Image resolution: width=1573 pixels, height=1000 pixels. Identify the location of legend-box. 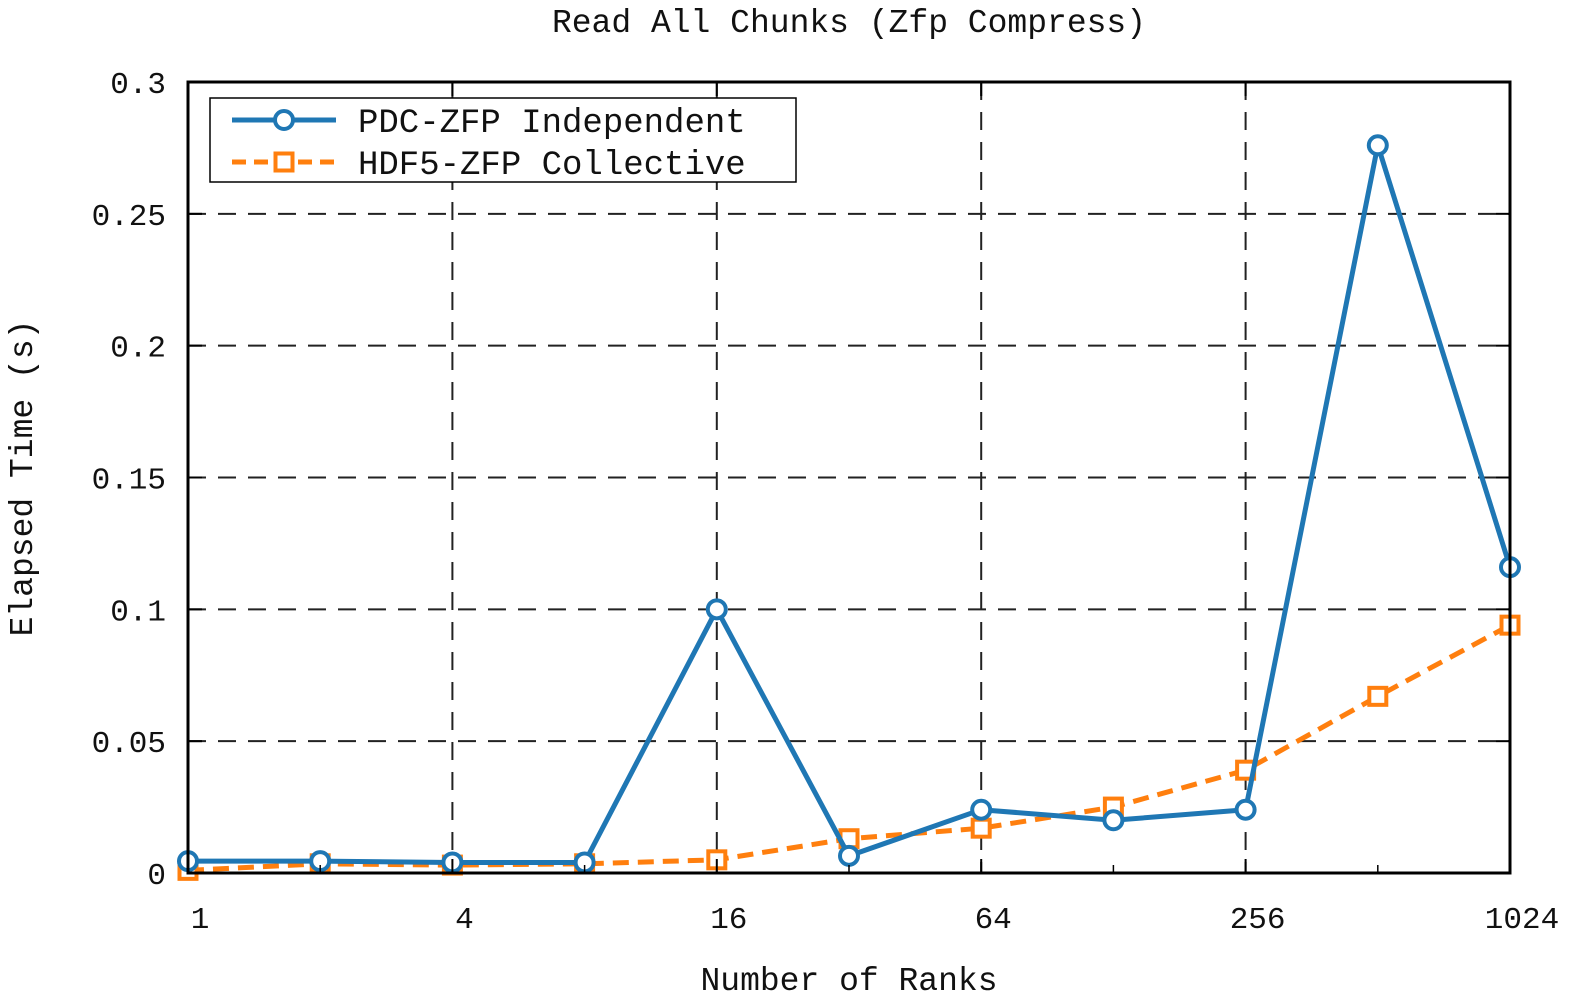
(503, 140).